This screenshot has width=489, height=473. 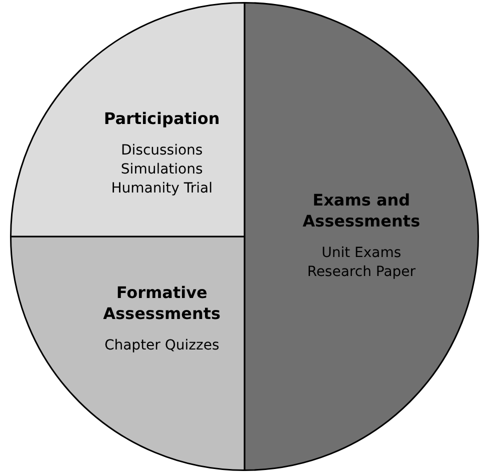 What do you see at coordinates (361, 210) in the screenshot?
I see `slice-label: Exams and Assessments` at bounding box center [361, 210].